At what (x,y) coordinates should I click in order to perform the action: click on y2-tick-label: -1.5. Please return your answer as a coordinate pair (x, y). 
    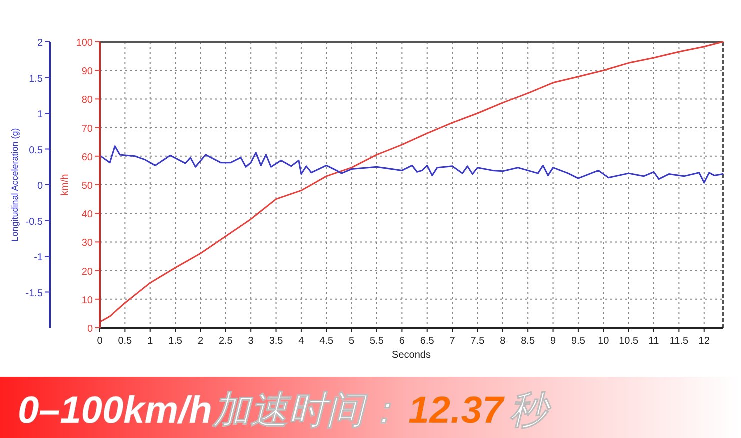
    Looking at the image, I should click on (35, 294).